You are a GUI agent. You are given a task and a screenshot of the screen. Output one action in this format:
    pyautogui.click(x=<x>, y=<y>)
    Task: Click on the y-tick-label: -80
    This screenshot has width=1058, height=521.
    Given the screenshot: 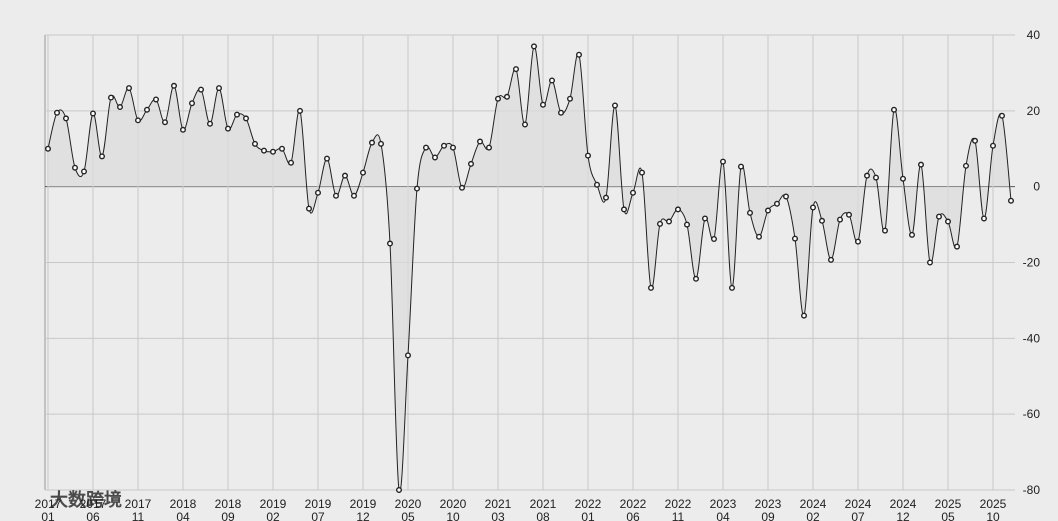 What is the action you would take?
    pyautogui.click(x=1032, y=490)
    